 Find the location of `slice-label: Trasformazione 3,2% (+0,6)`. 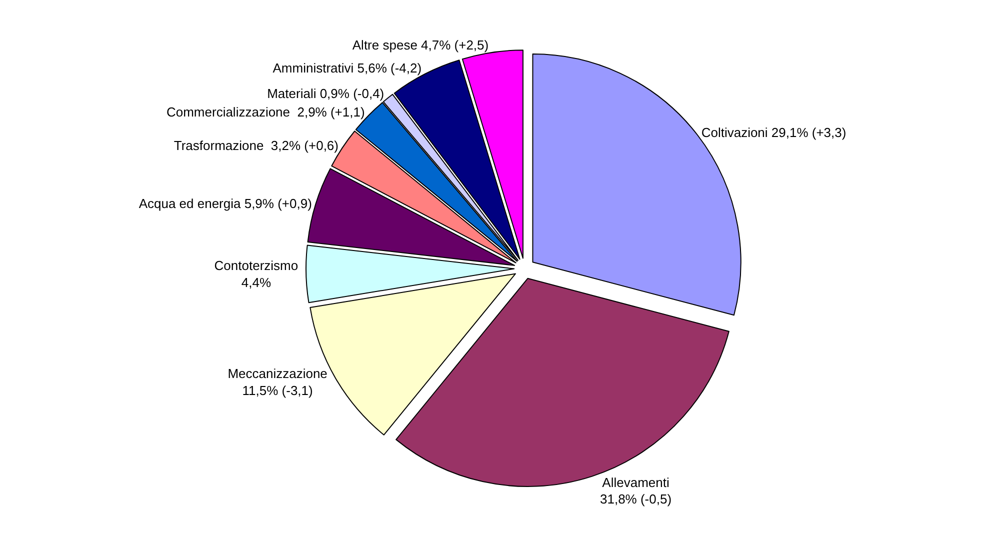

slice-label: Trasformazione 3,2% (+0,6) is located at coordinates (256, 146).